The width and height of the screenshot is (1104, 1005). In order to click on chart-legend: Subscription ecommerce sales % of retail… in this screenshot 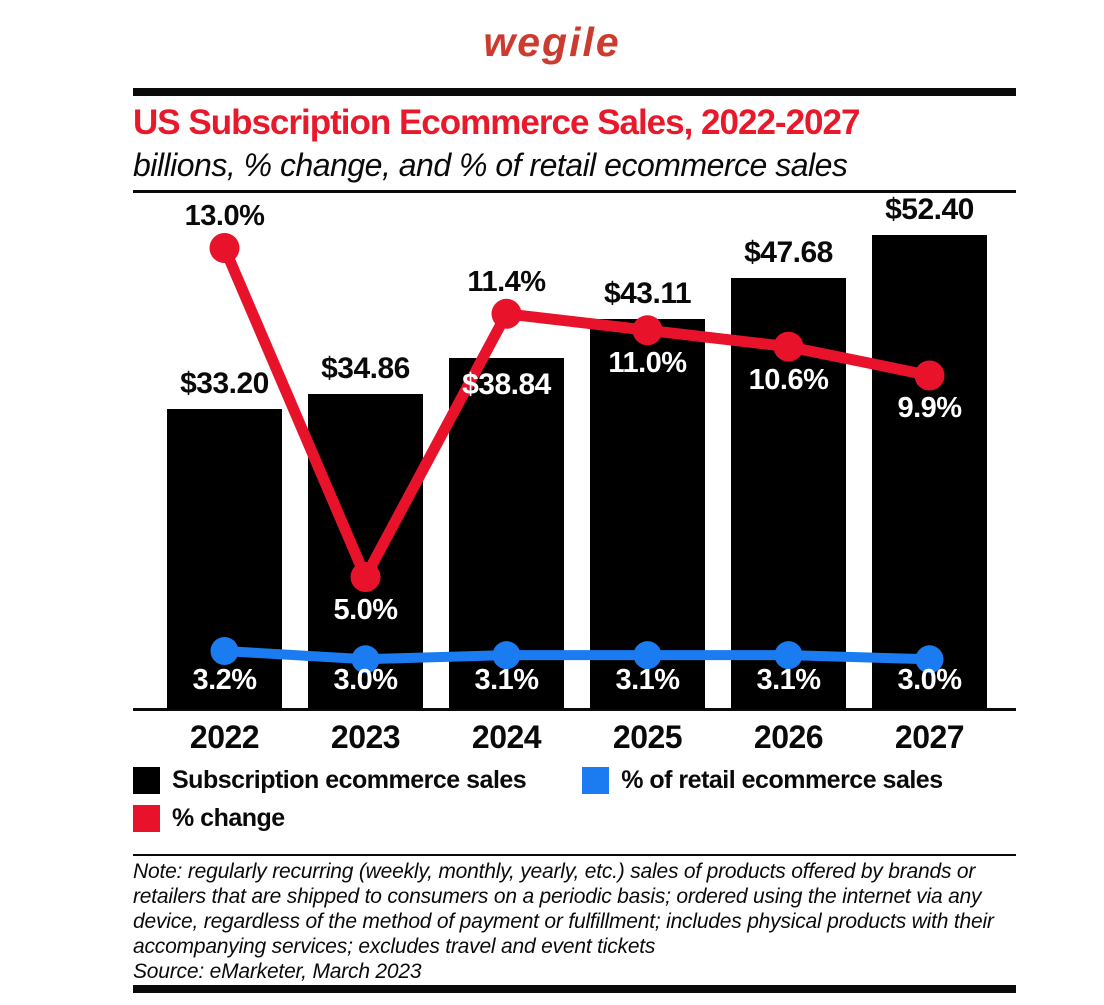, I will do `click(574, 799)`.